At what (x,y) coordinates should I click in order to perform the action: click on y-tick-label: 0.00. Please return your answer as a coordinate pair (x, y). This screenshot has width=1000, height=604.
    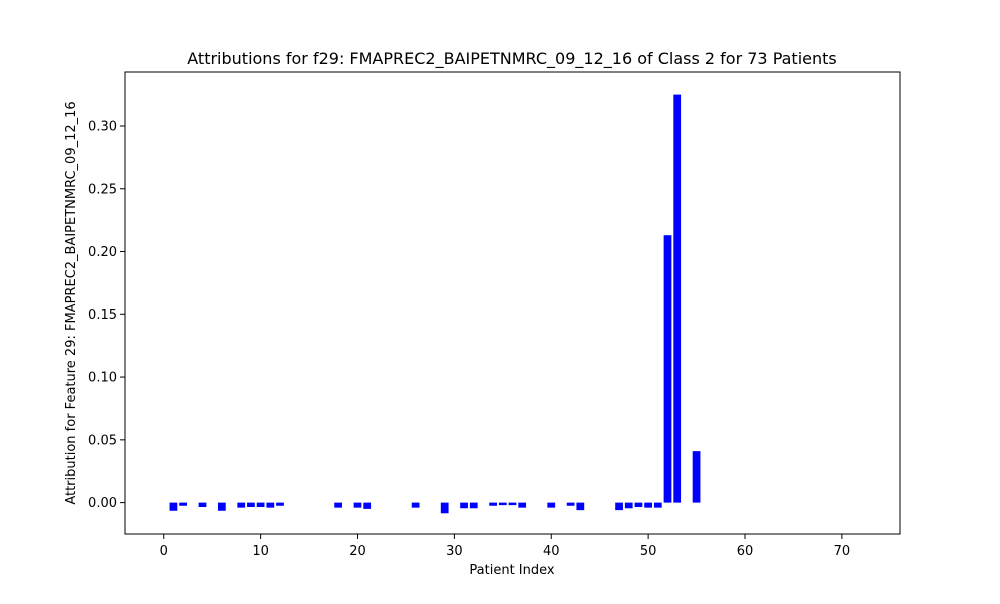
    Looking at the image, I should click on (102, 503).